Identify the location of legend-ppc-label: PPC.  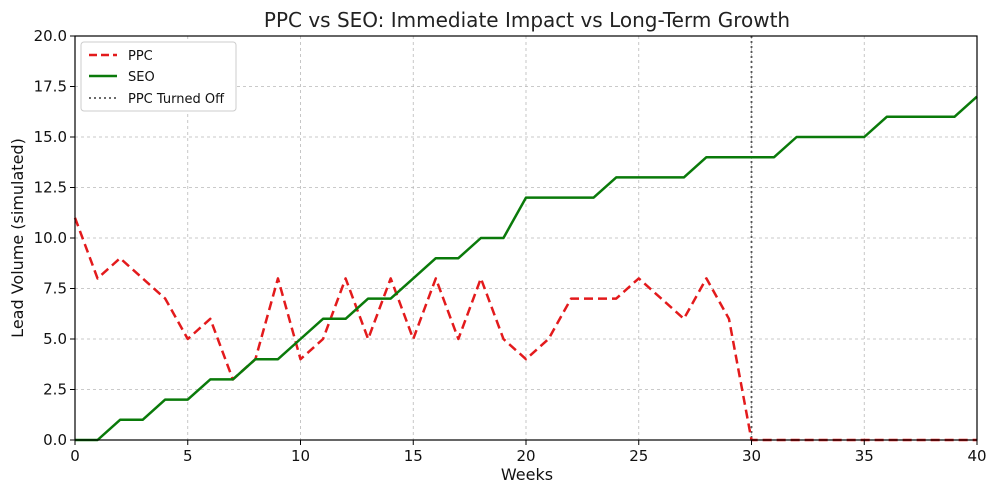
(140, 56).